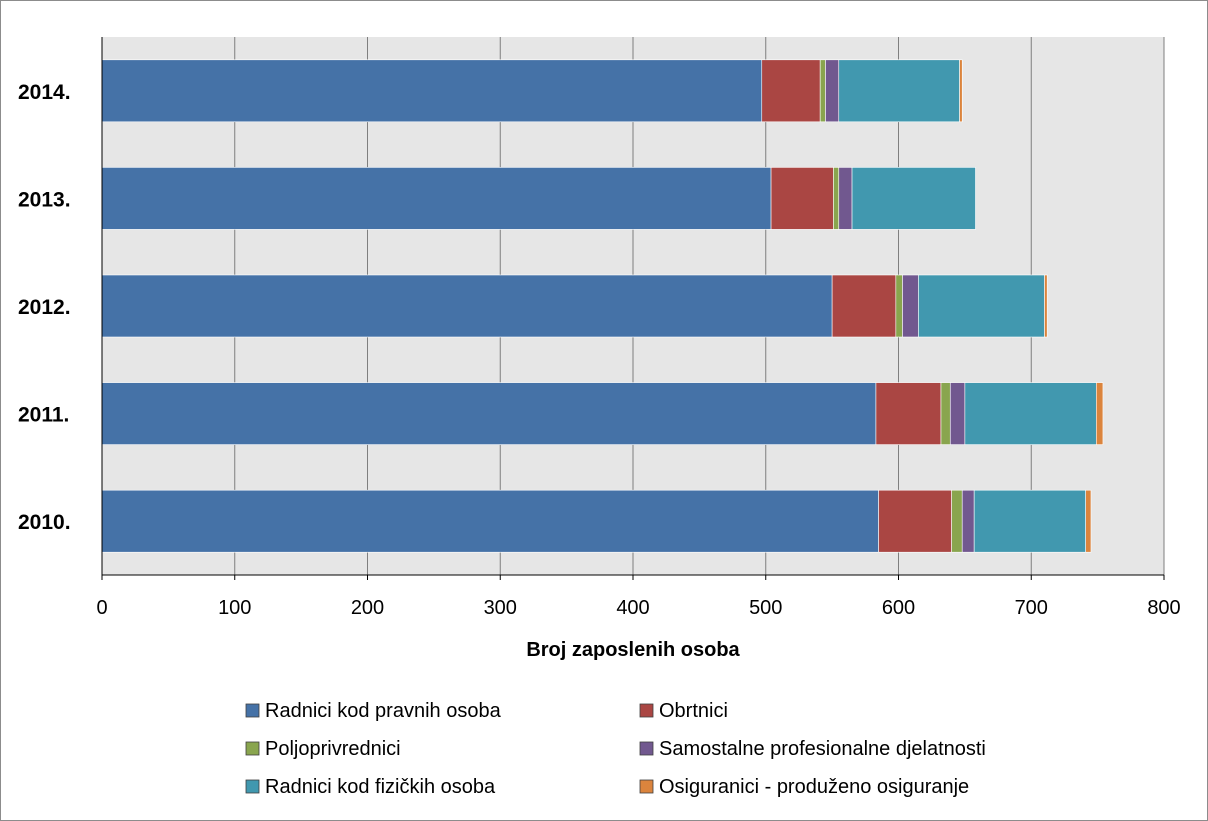 The width and height of the screenshot is (1208, 821). Describe the element at coordinates (44, 199) in the screenshot. I see `category-label: 2013.` at that location.